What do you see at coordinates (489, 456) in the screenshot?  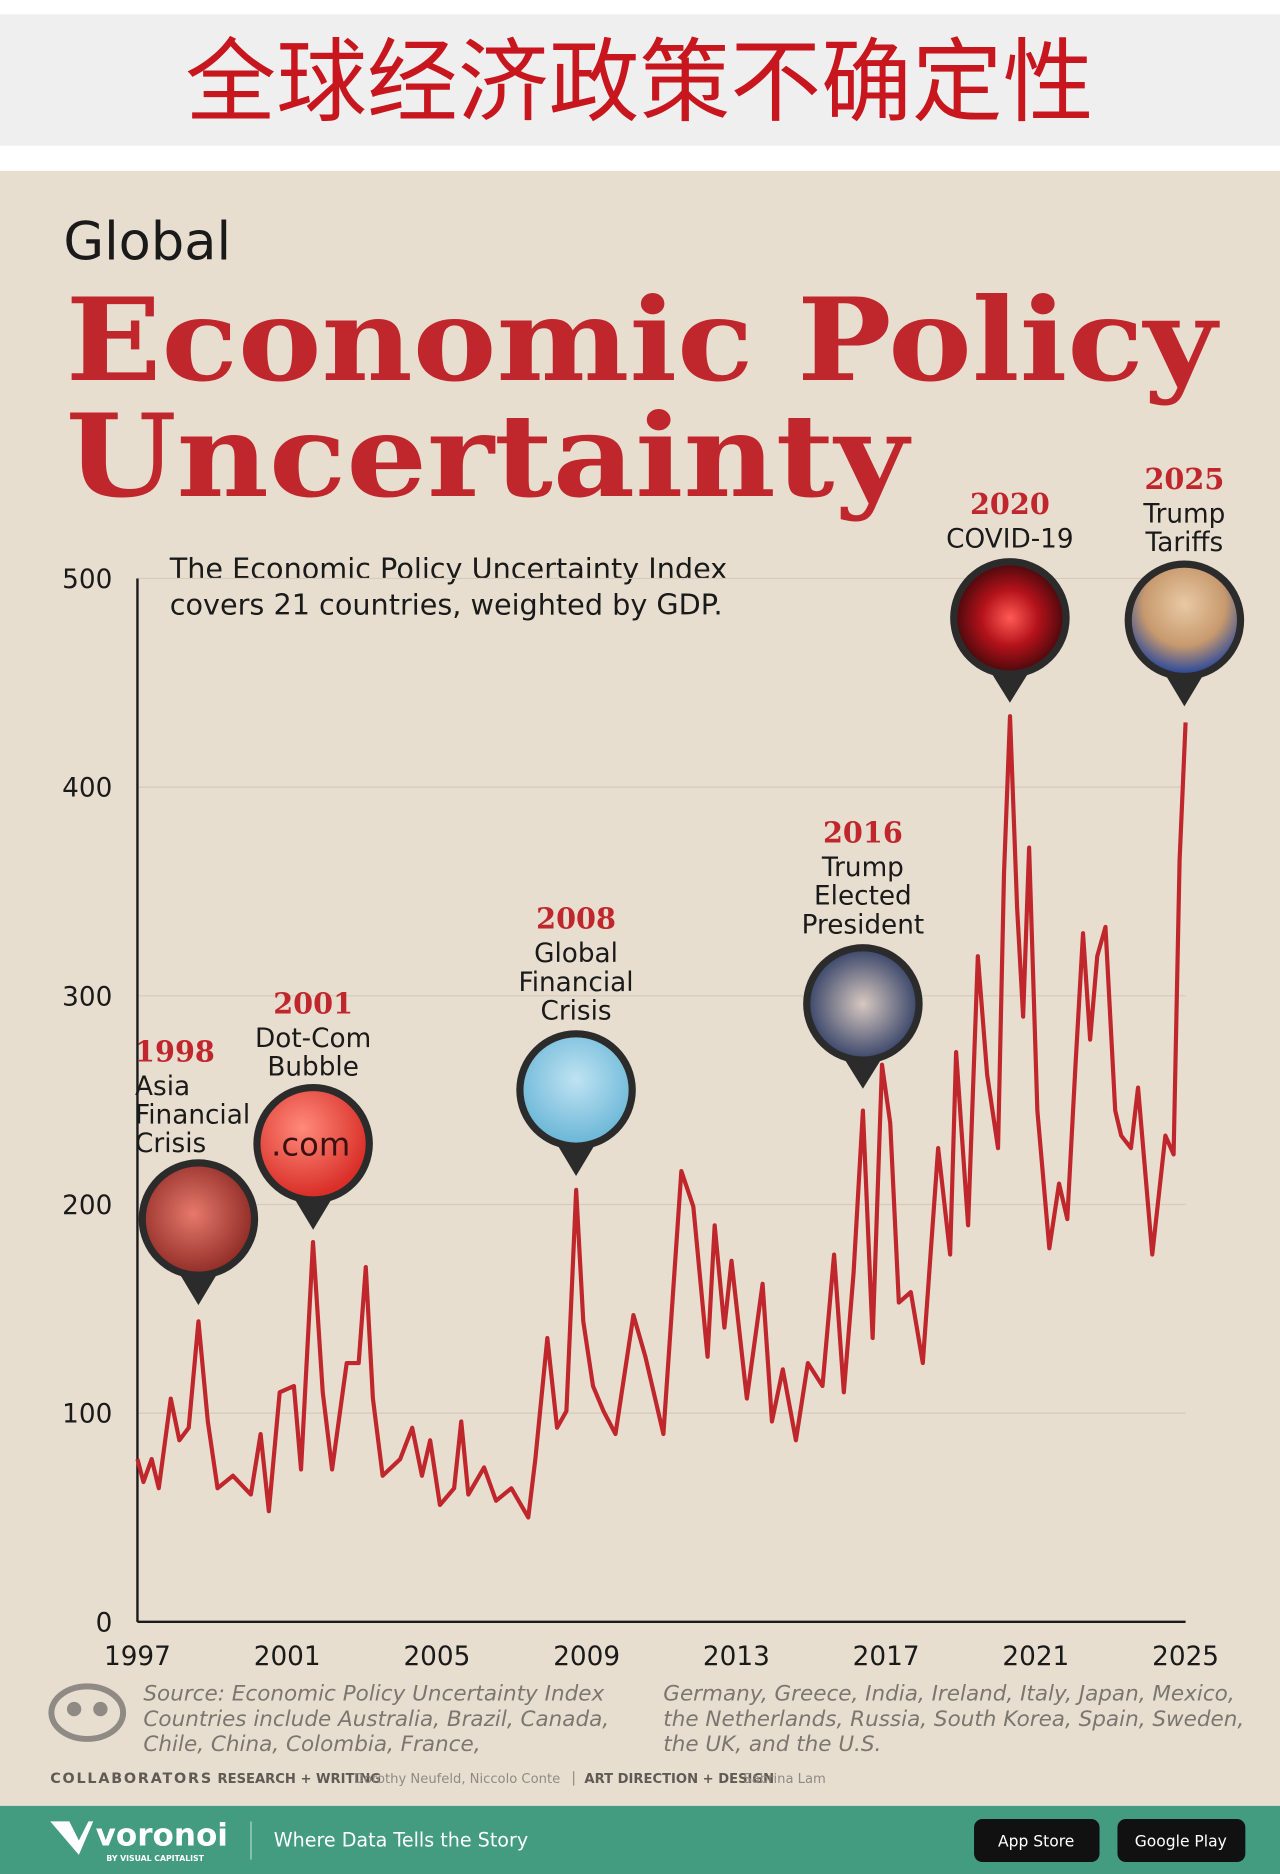 I see `title-line: Uncertainty` at bounding box center [489, 456].